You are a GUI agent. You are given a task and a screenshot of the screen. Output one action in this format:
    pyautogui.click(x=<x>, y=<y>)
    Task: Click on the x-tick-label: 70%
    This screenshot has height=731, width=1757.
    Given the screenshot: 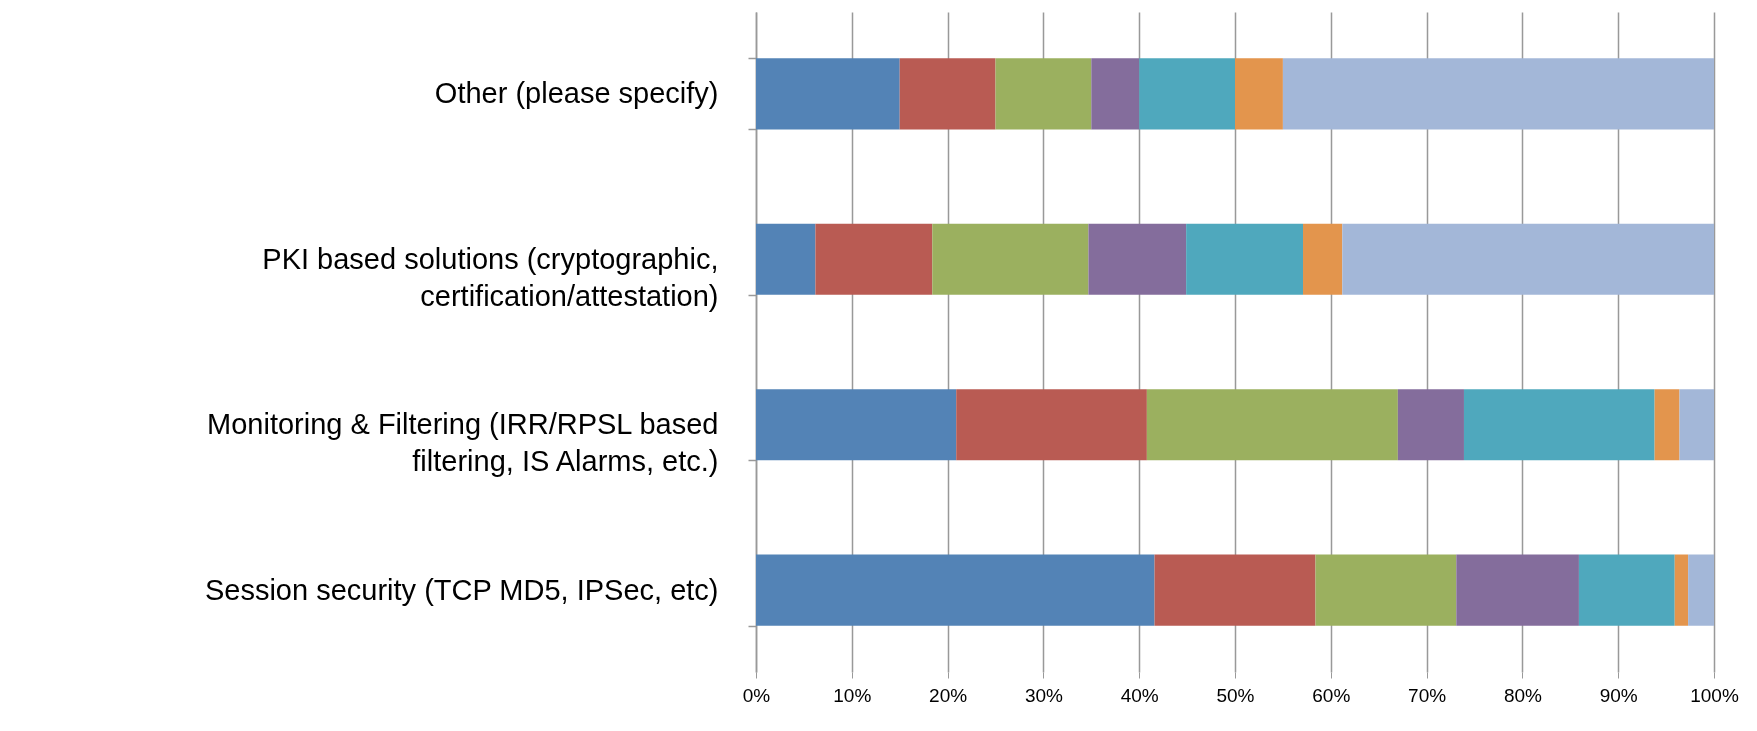 What is the action you would take?
    pyautogui.click(x=1427, y=695)
    